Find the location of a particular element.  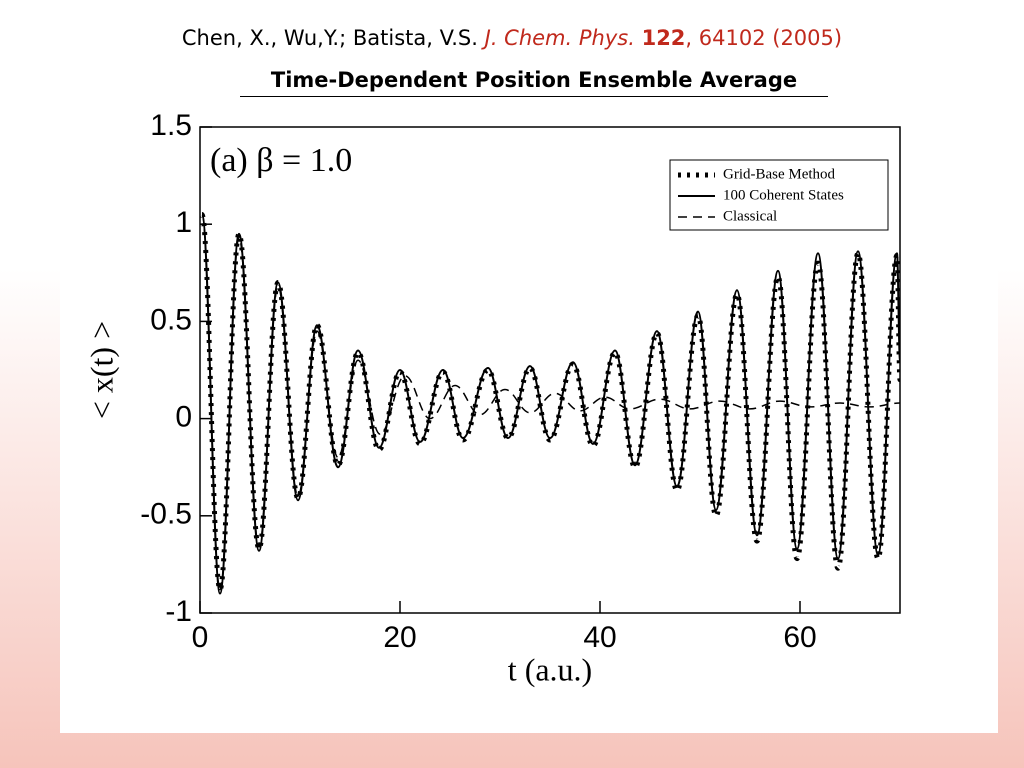

volume: 122 is located at coordinates (663, 38).